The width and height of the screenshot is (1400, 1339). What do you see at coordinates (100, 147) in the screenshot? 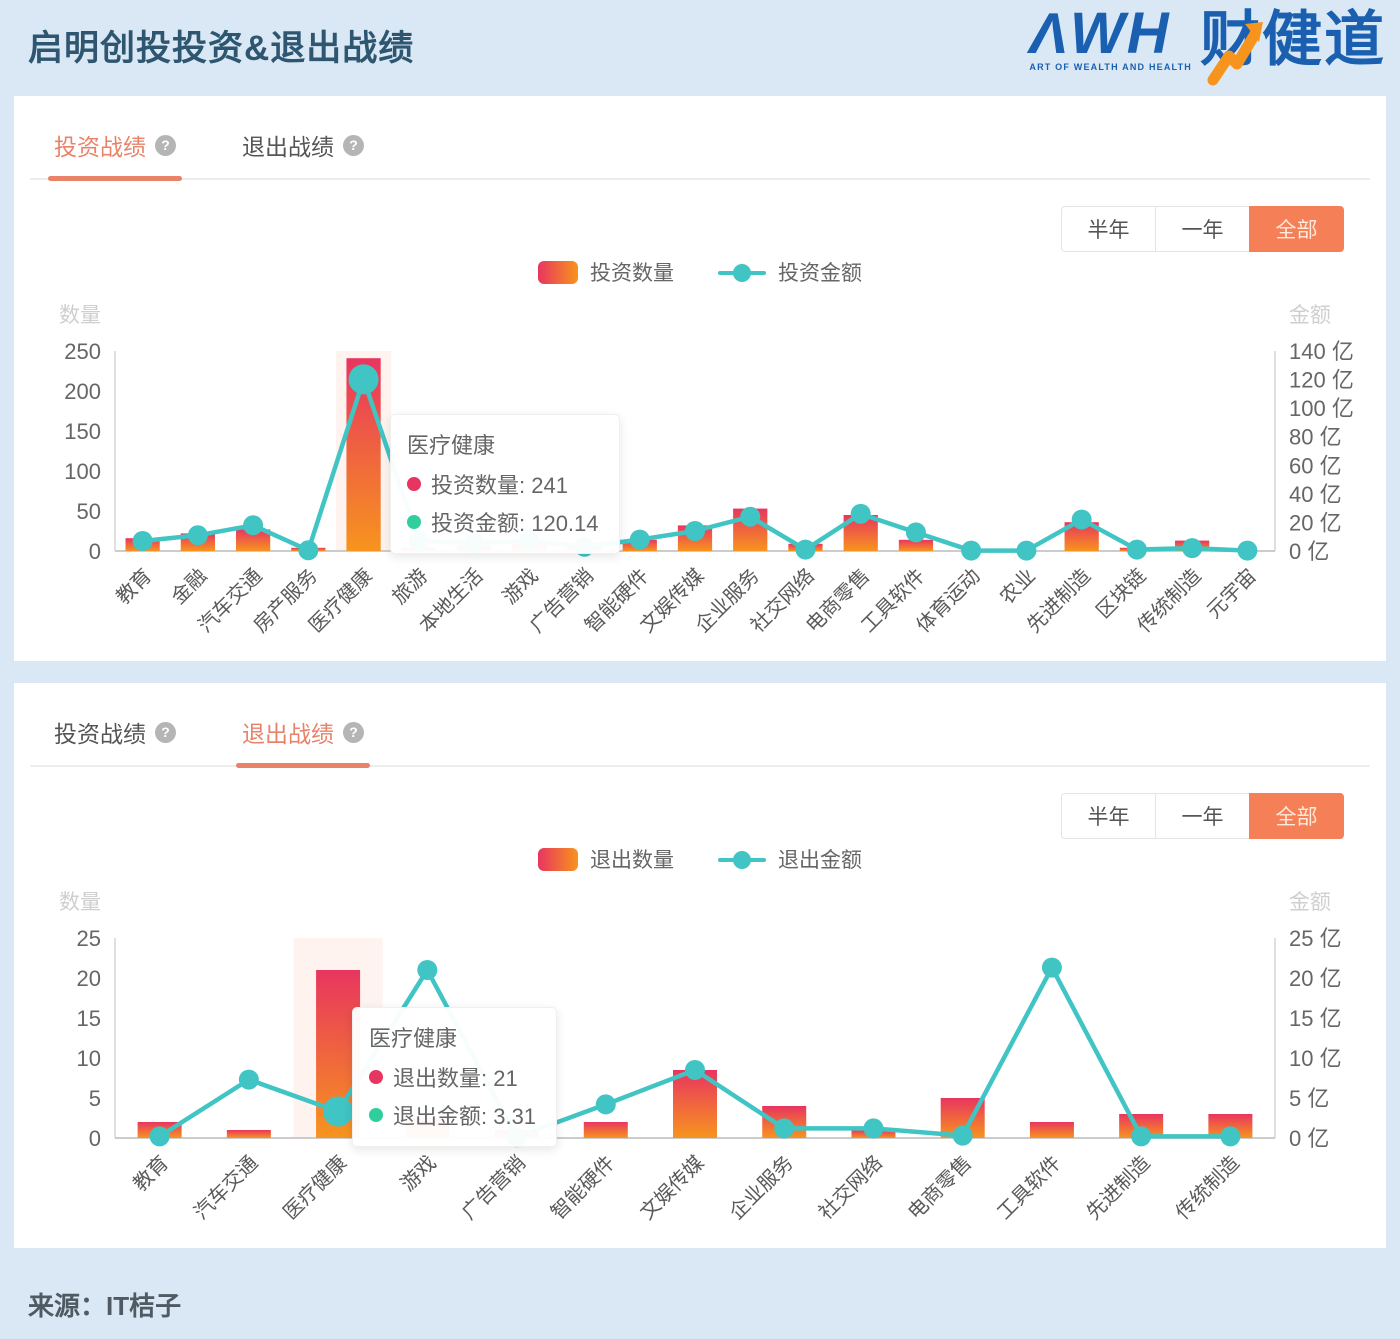
I see `tab-label: 投资战绩` at bounding box center [100, 147].